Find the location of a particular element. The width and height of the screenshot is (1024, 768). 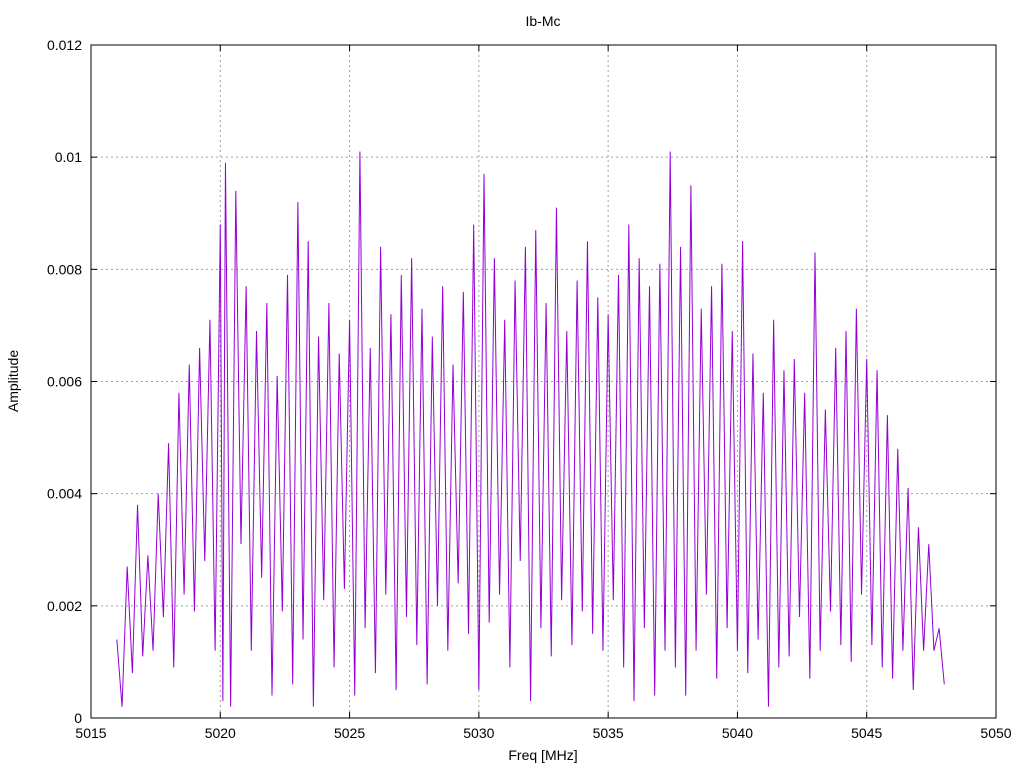

x-tick-label: 5025 is located at coordinates (349, 733).